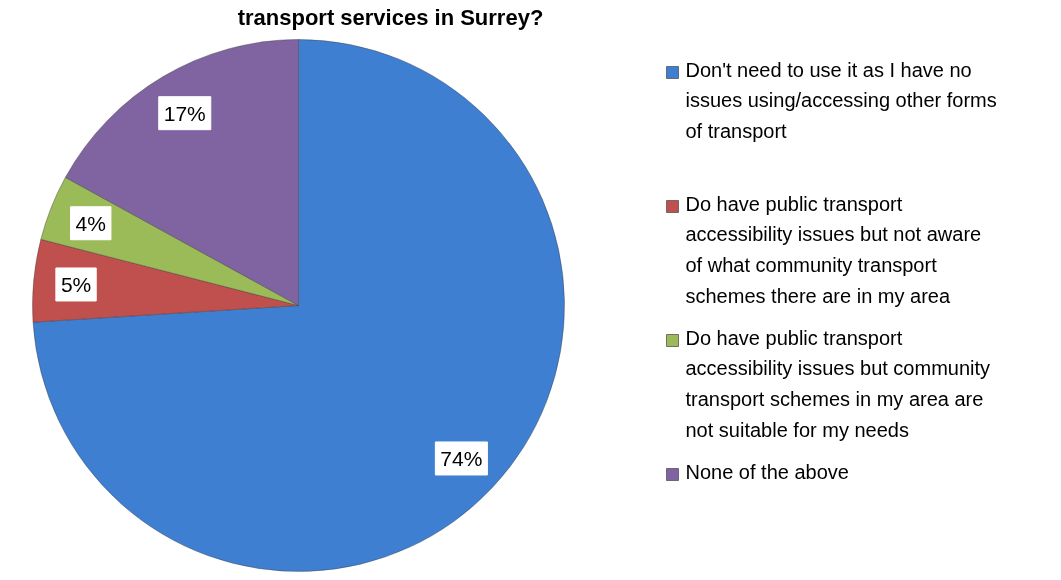  Describe the element at coordinates (90, 223) in the screenshot. I see `data-label: 4%` at that location.